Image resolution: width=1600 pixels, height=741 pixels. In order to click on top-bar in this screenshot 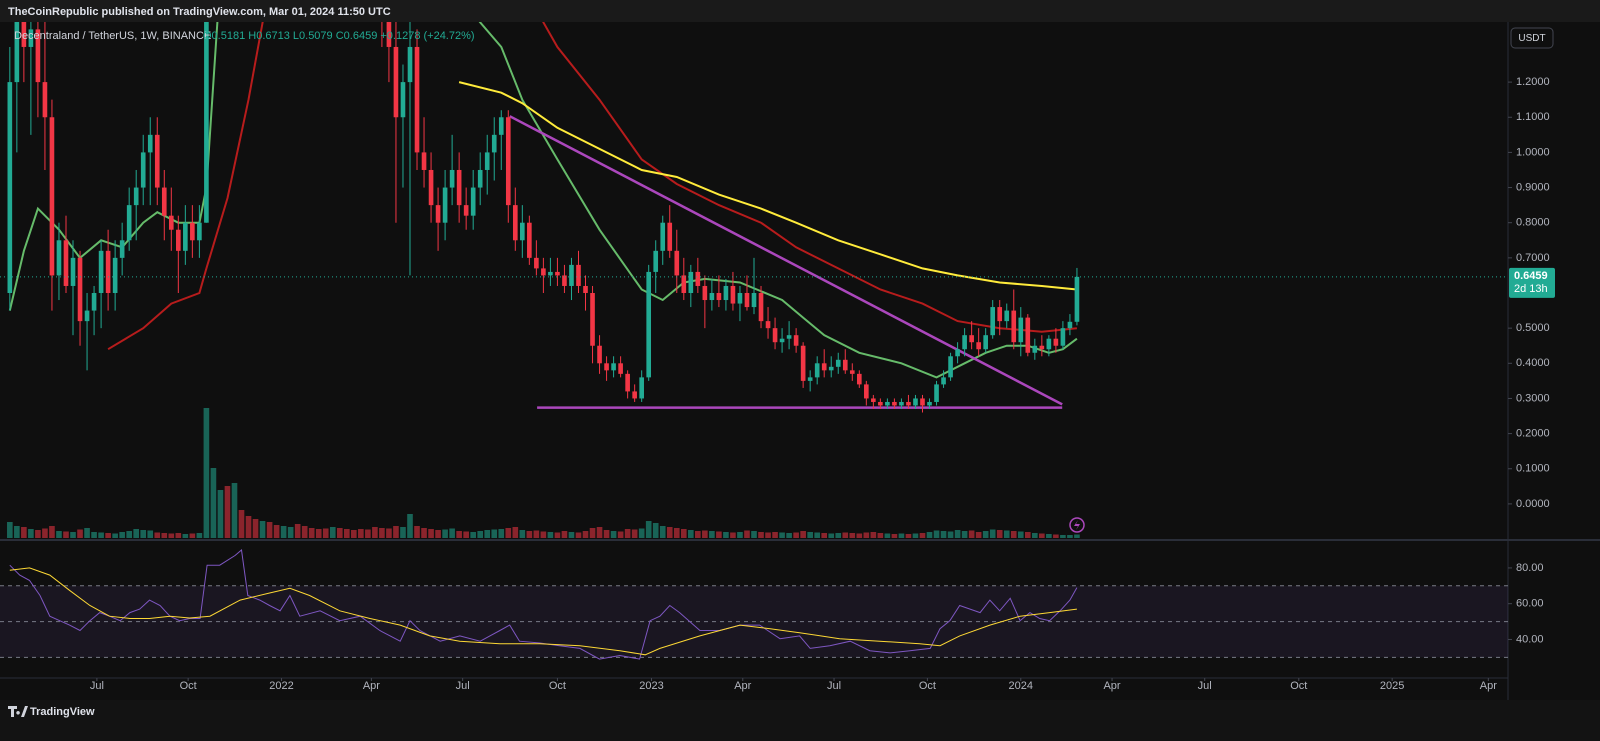, I will do `click(800, 11)`.